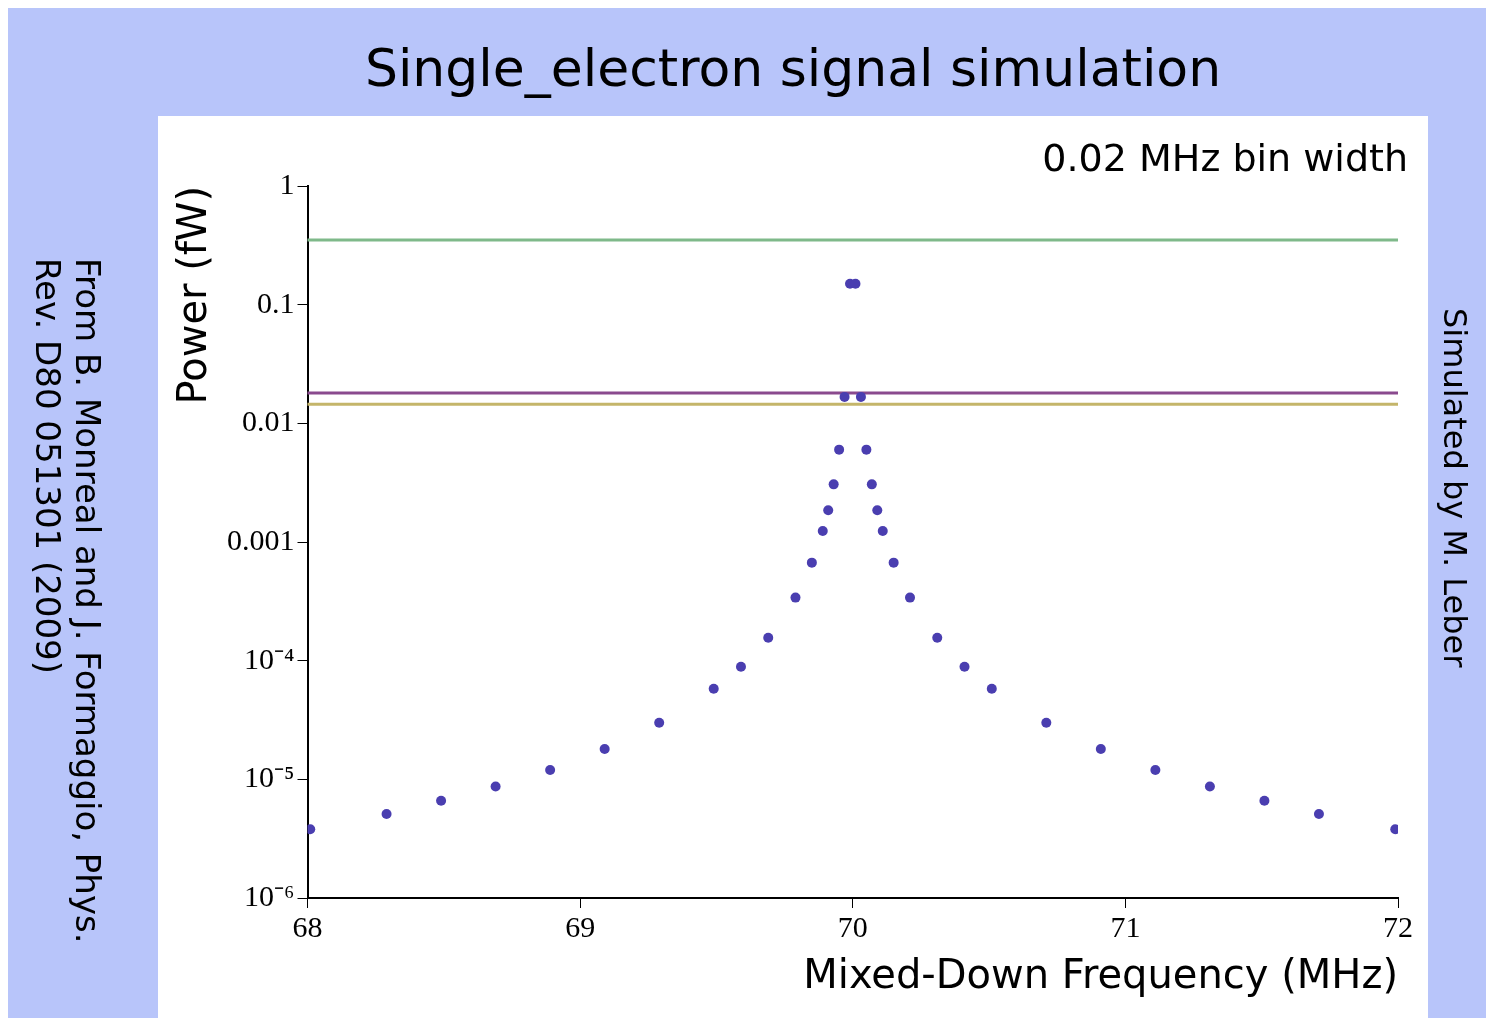 Image resolution: width=1494 pixels, height=1026 pixels. What do you see at coordinates (261, 539) in the screenshot?
I see `y-tick-label: 0.001` at bounding box center [261, 539].